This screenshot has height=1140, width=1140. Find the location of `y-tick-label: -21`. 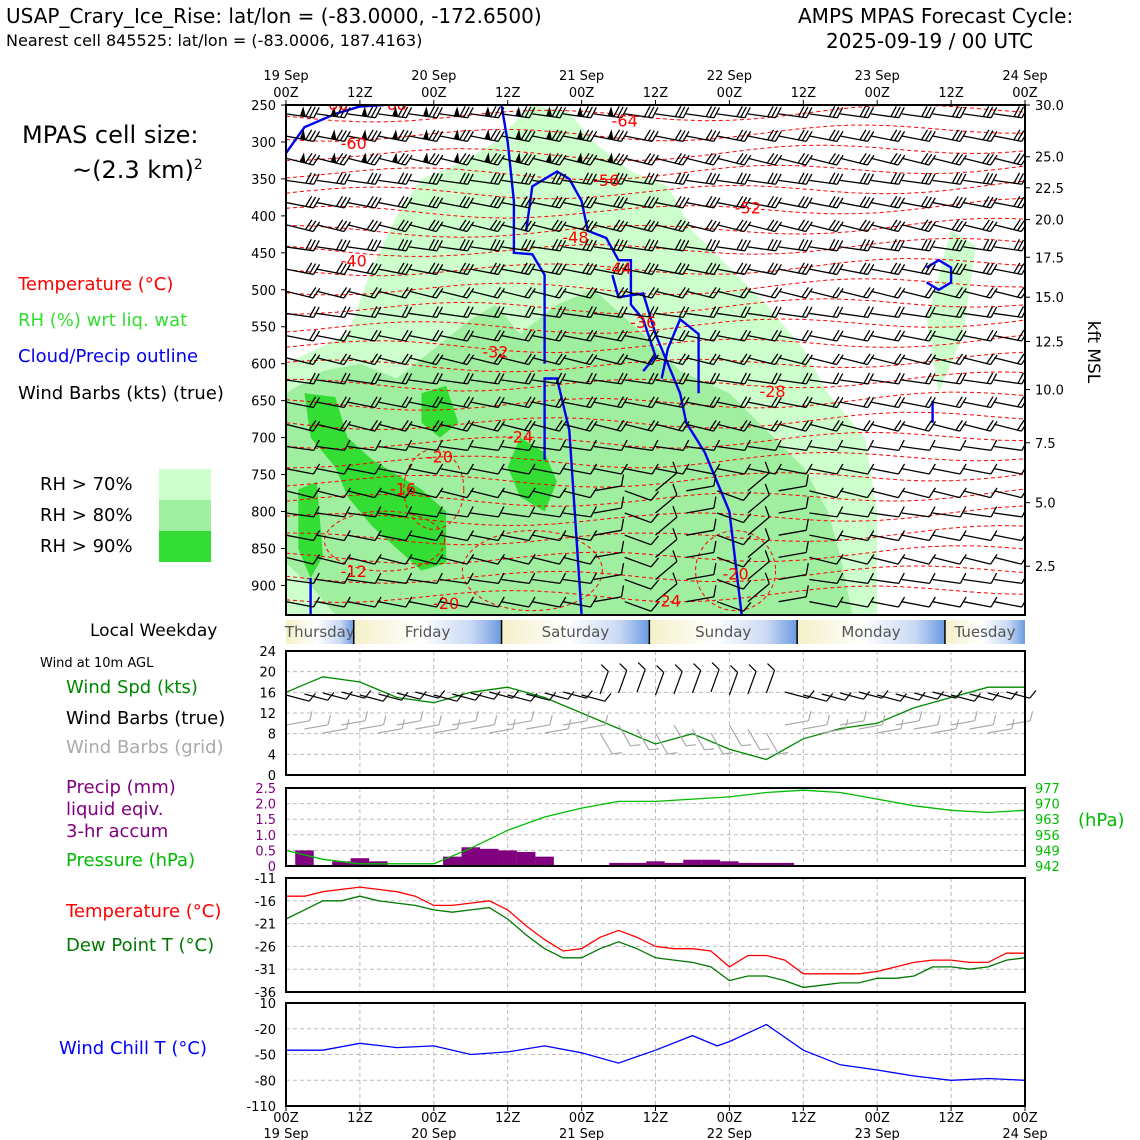

y-tick-label: -21 is located at coordinates (265, 925).